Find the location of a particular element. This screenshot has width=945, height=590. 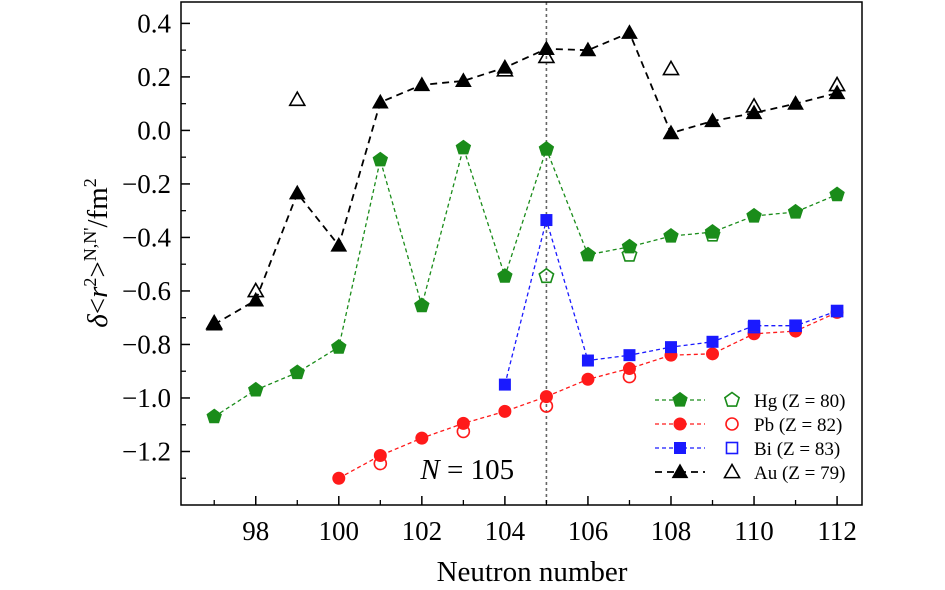

ylabel-r-exp: 2 is located at coordinates (90, 282).